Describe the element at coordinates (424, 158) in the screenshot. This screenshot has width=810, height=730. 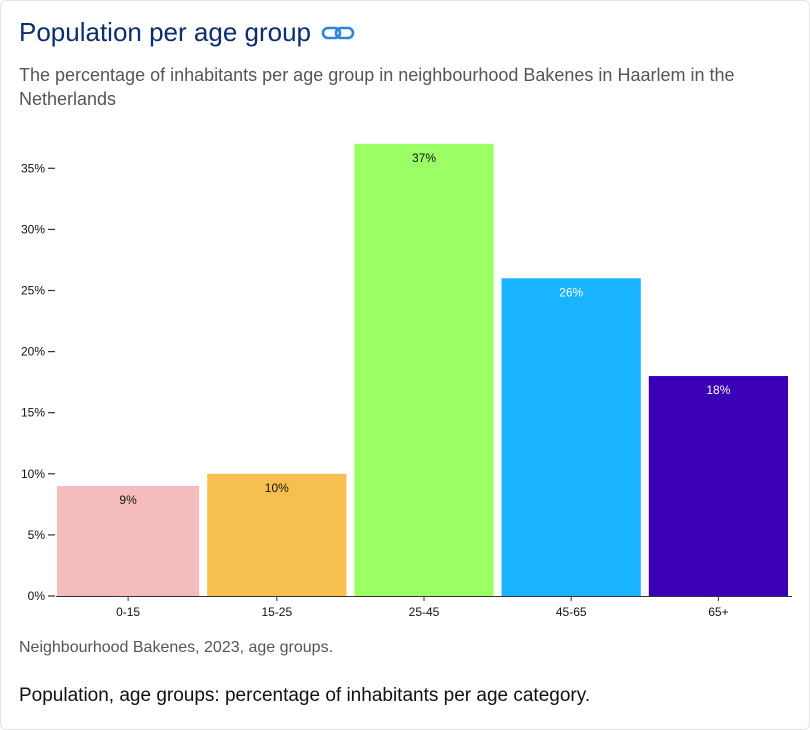
I see `bar-label-25-45: 37%` at that location.